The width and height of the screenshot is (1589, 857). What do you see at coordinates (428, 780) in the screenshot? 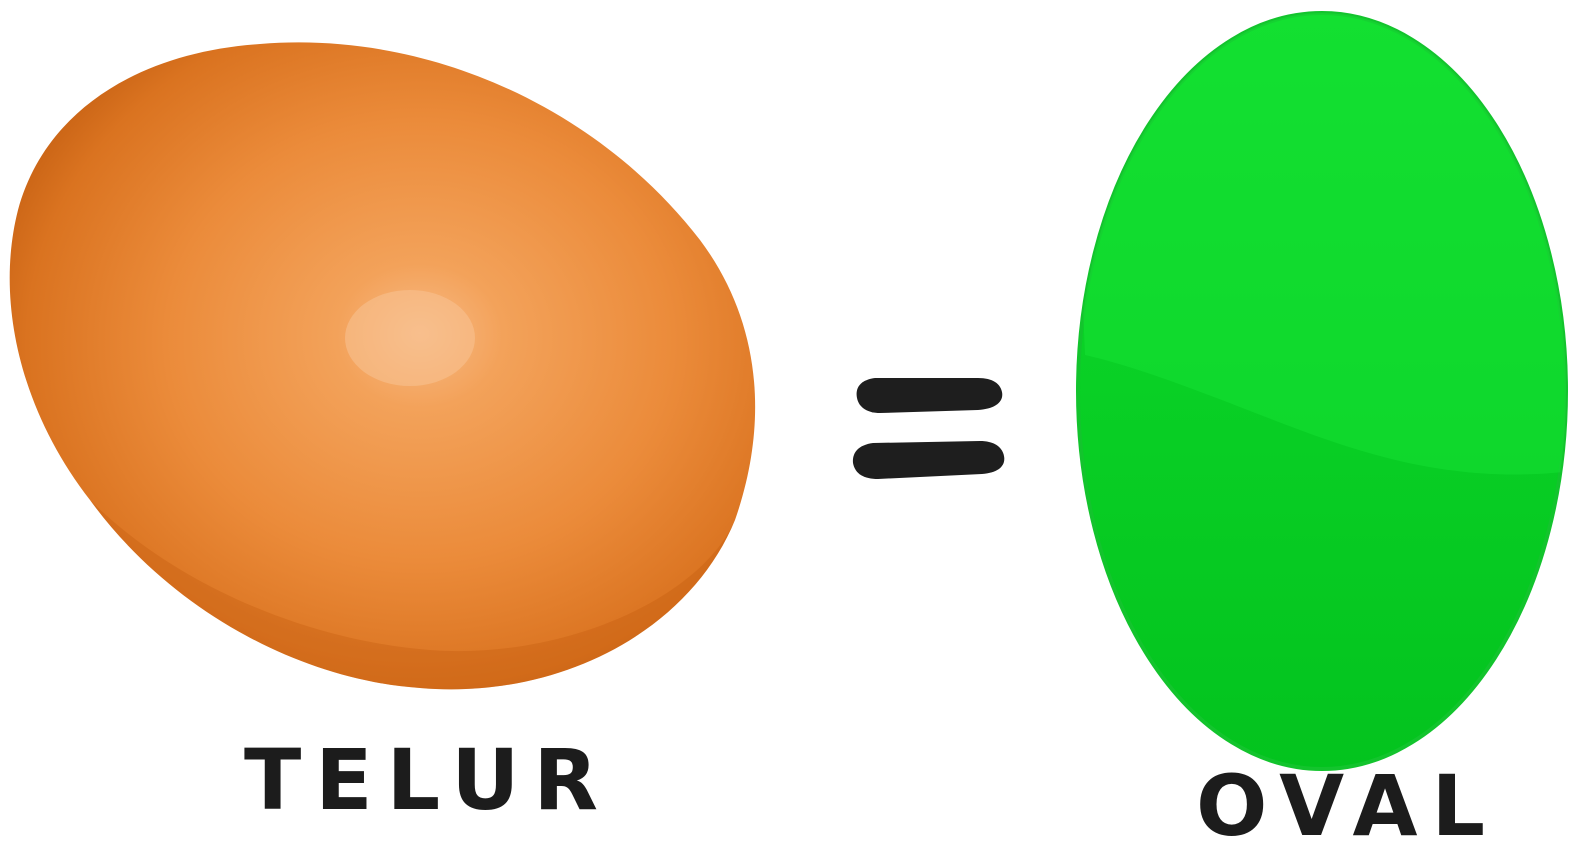
I see `egg-label: TELUR` at bounding box center [428, 780].